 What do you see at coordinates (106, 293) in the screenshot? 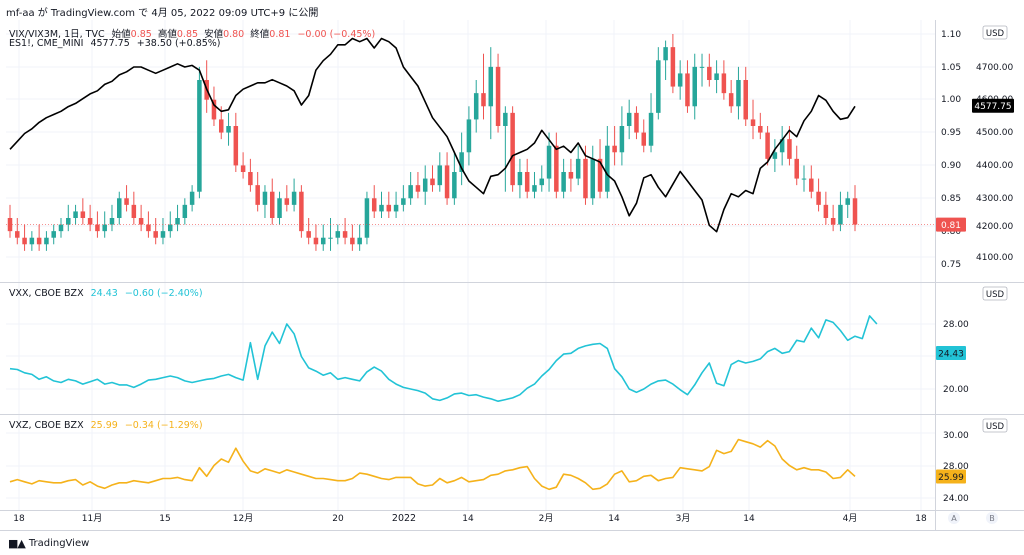
I see `vxx-legend: VXX, CBOE BZX 24.43 −0.60 (−2.40%)` at bounding box center [106, 293].